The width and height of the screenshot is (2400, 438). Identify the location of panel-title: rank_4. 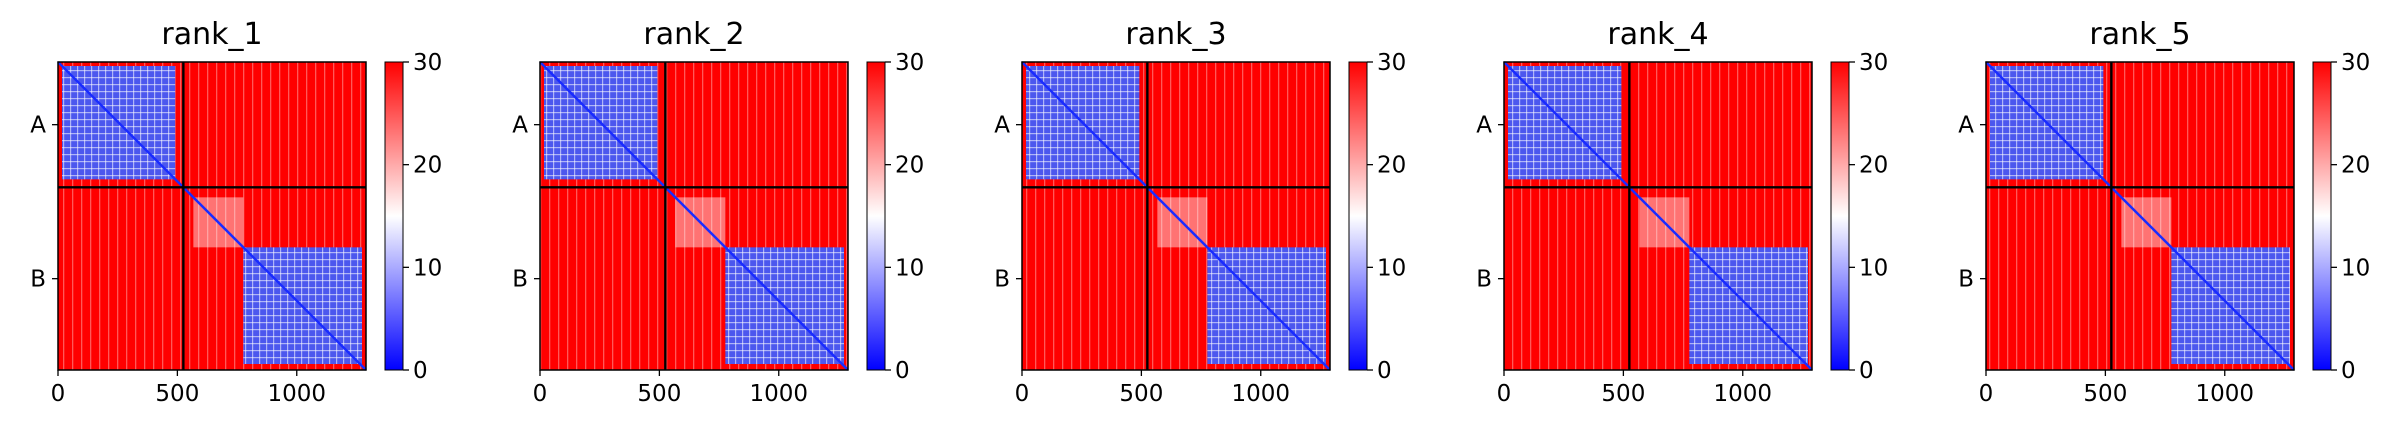
(1657, 34).